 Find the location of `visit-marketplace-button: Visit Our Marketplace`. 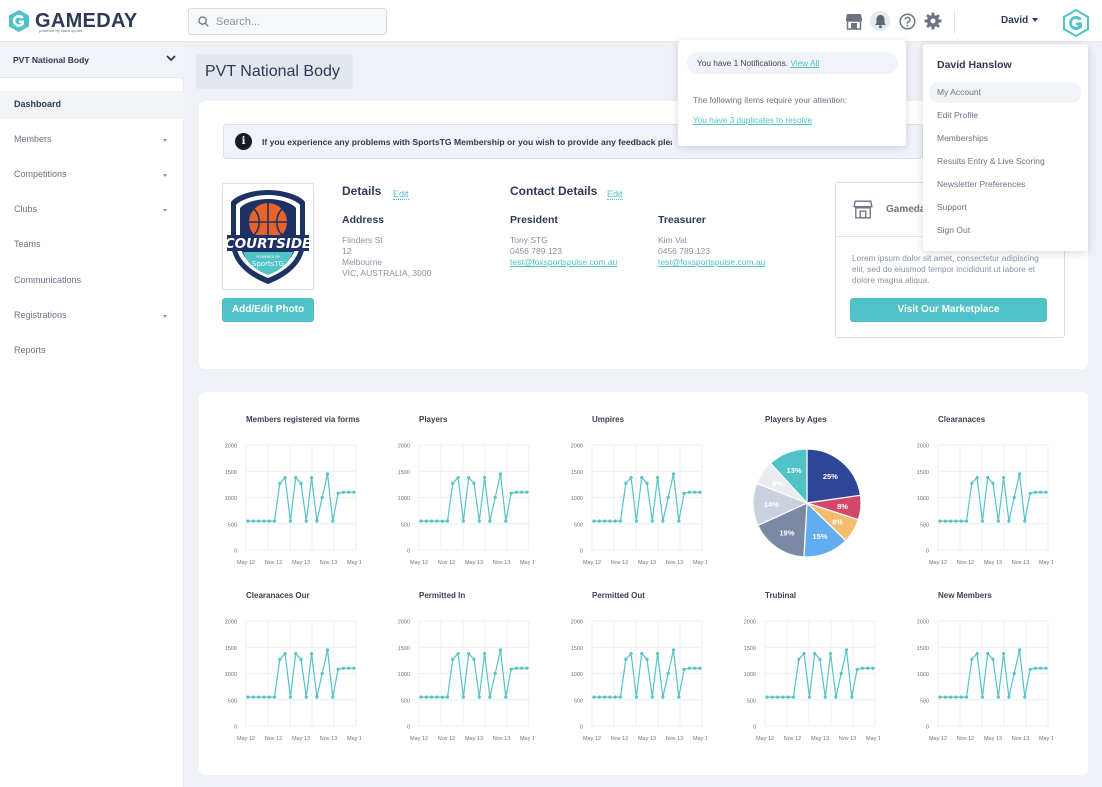

visit-marketplace-button: Visit Our Marketplace is located at coordinates (948, 310).